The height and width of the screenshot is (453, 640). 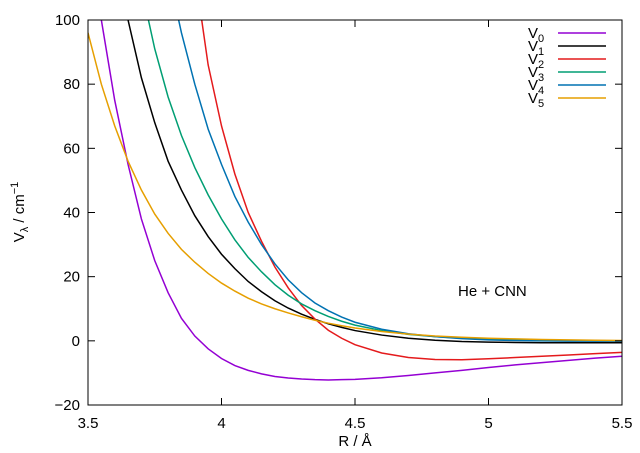 I want to click on legend-label-sub: 0, so click(x=541, y=39).